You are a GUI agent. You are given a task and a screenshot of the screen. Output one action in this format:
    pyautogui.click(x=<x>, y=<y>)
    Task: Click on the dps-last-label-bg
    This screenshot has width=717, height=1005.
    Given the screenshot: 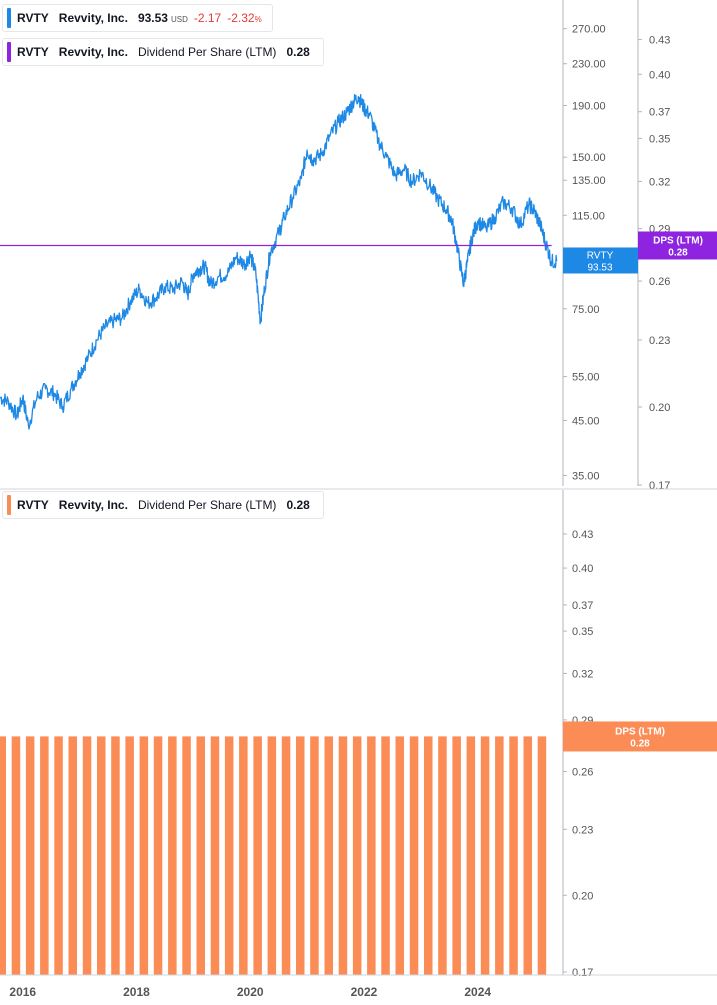 What is the action you would take?
    pyautogui.click(x=677, y=245)
    